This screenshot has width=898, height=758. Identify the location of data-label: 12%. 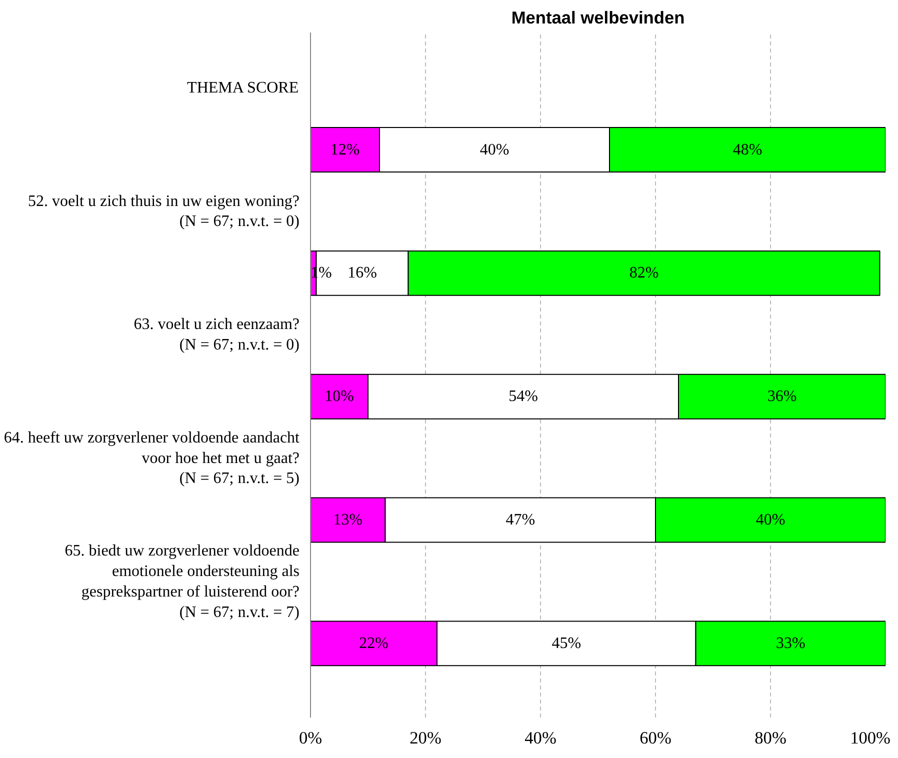
(345, 149).